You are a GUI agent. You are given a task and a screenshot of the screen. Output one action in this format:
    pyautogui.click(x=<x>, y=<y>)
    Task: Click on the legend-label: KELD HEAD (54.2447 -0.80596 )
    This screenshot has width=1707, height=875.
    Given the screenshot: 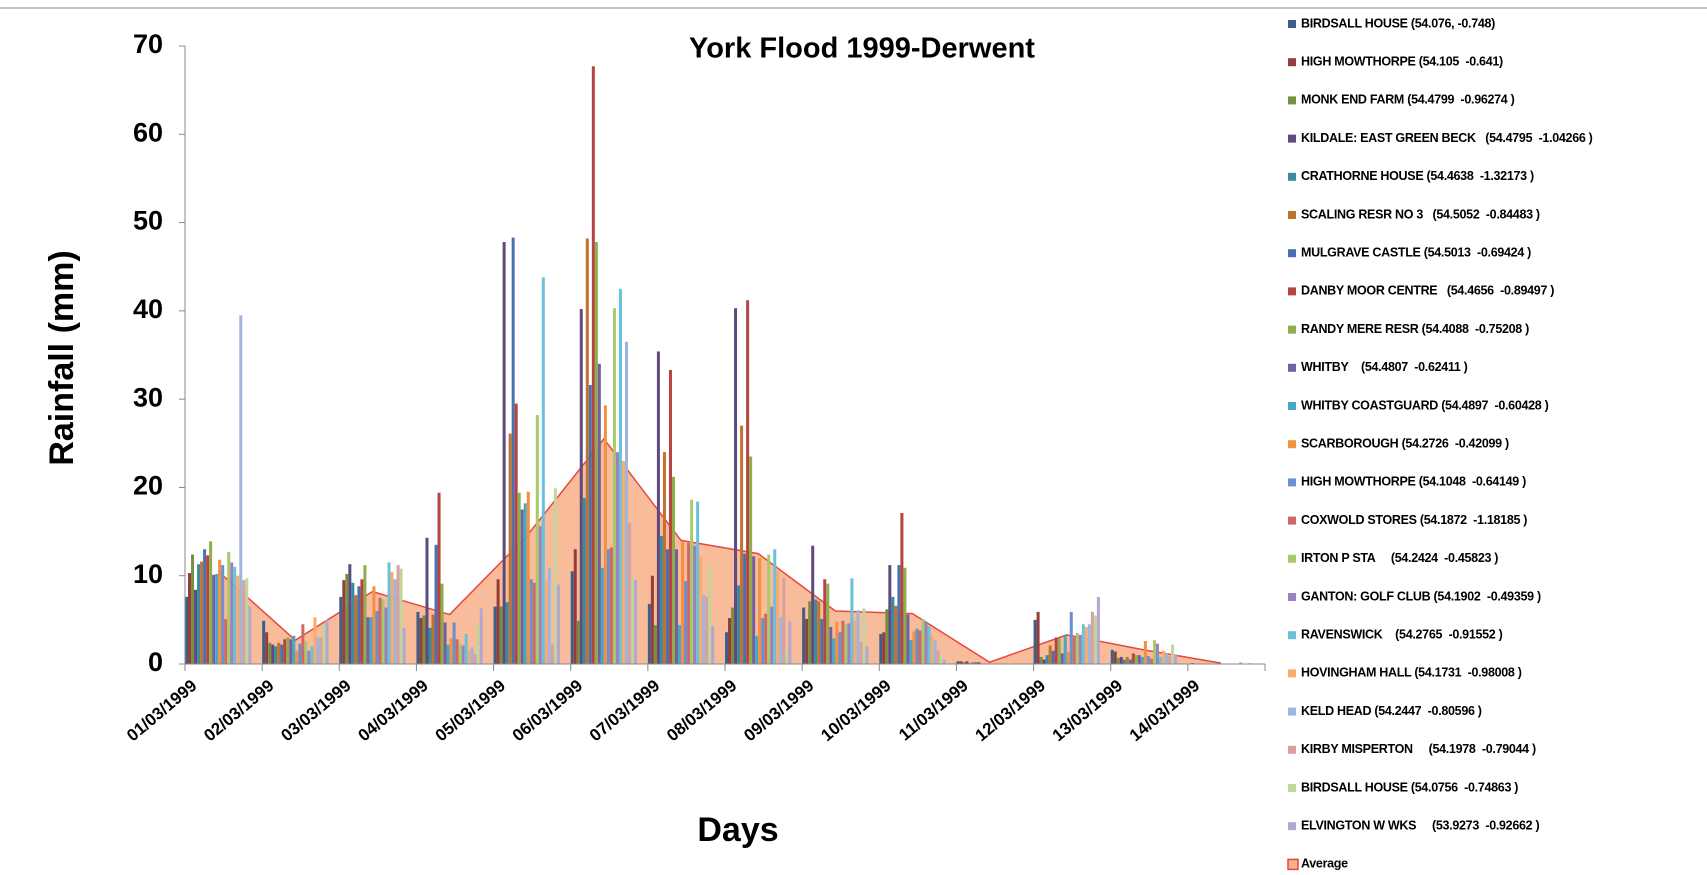 What is the action you would take?
    pyautogui.click(x=1391, y=711)
    